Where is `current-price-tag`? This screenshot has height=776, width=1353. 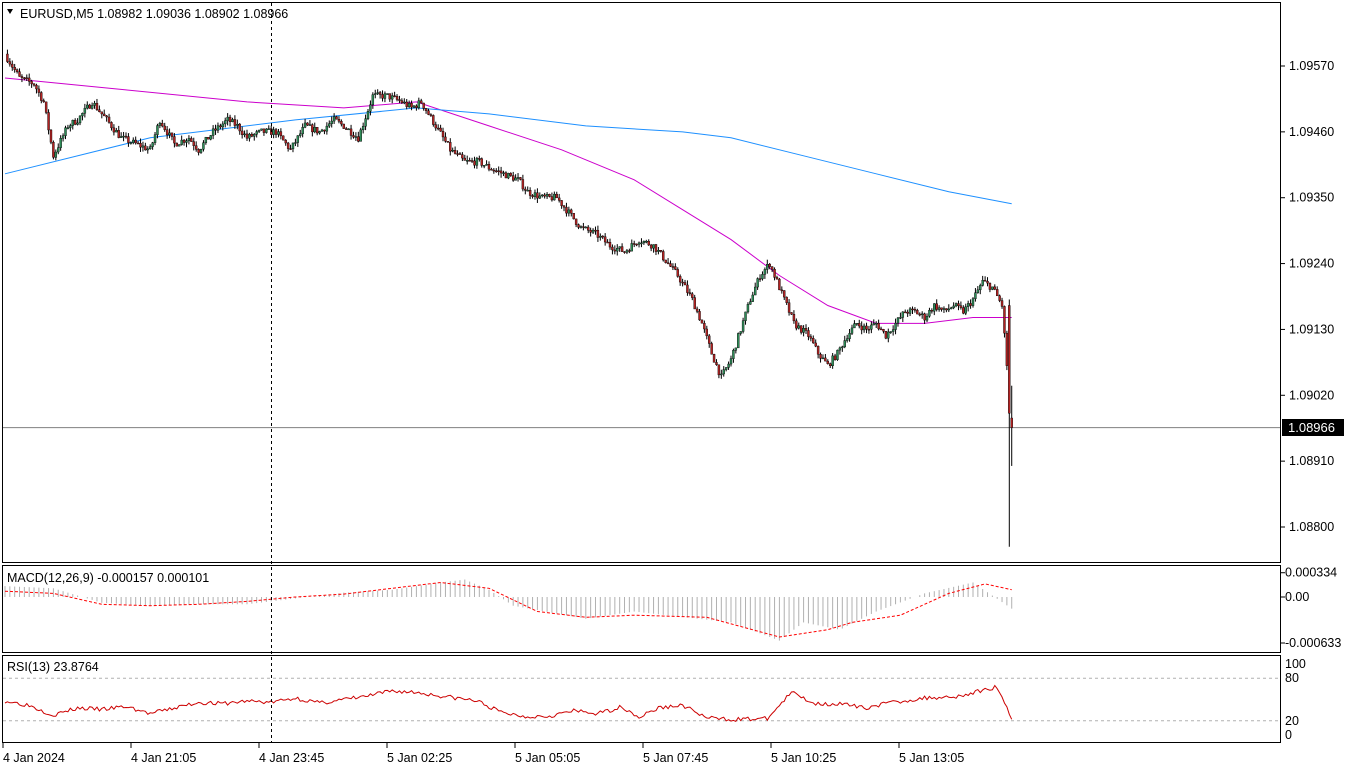
current-price-tag is located at coordinates (1313, 427).